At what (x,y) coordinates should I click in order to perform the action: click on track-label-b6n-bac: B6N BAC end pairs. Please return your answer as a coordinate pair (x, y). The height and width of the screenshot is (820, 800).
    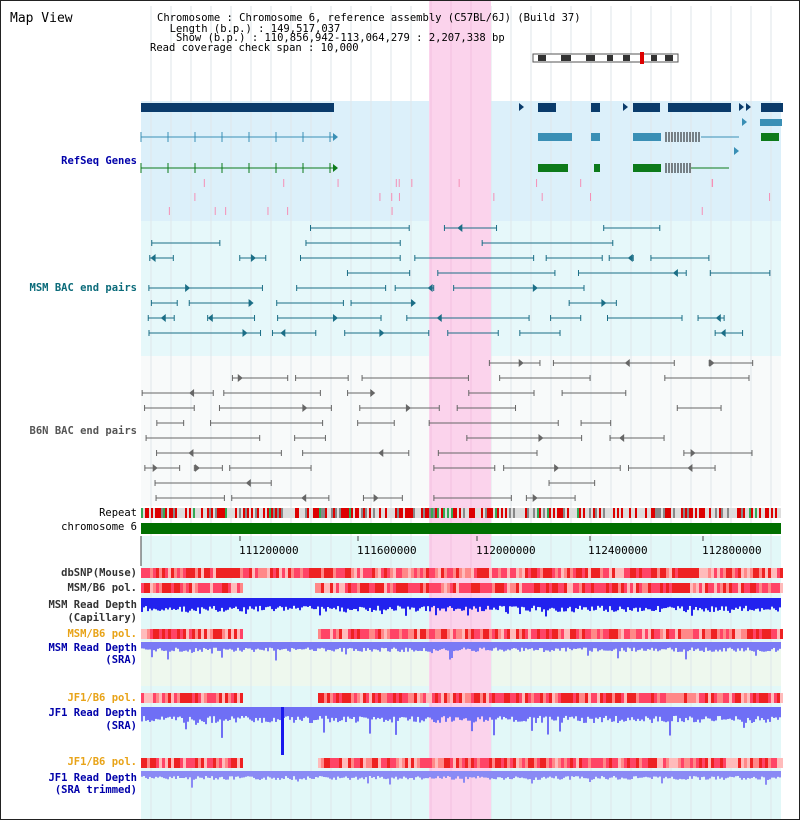
    Looking at the image, I should click on (83, 431).